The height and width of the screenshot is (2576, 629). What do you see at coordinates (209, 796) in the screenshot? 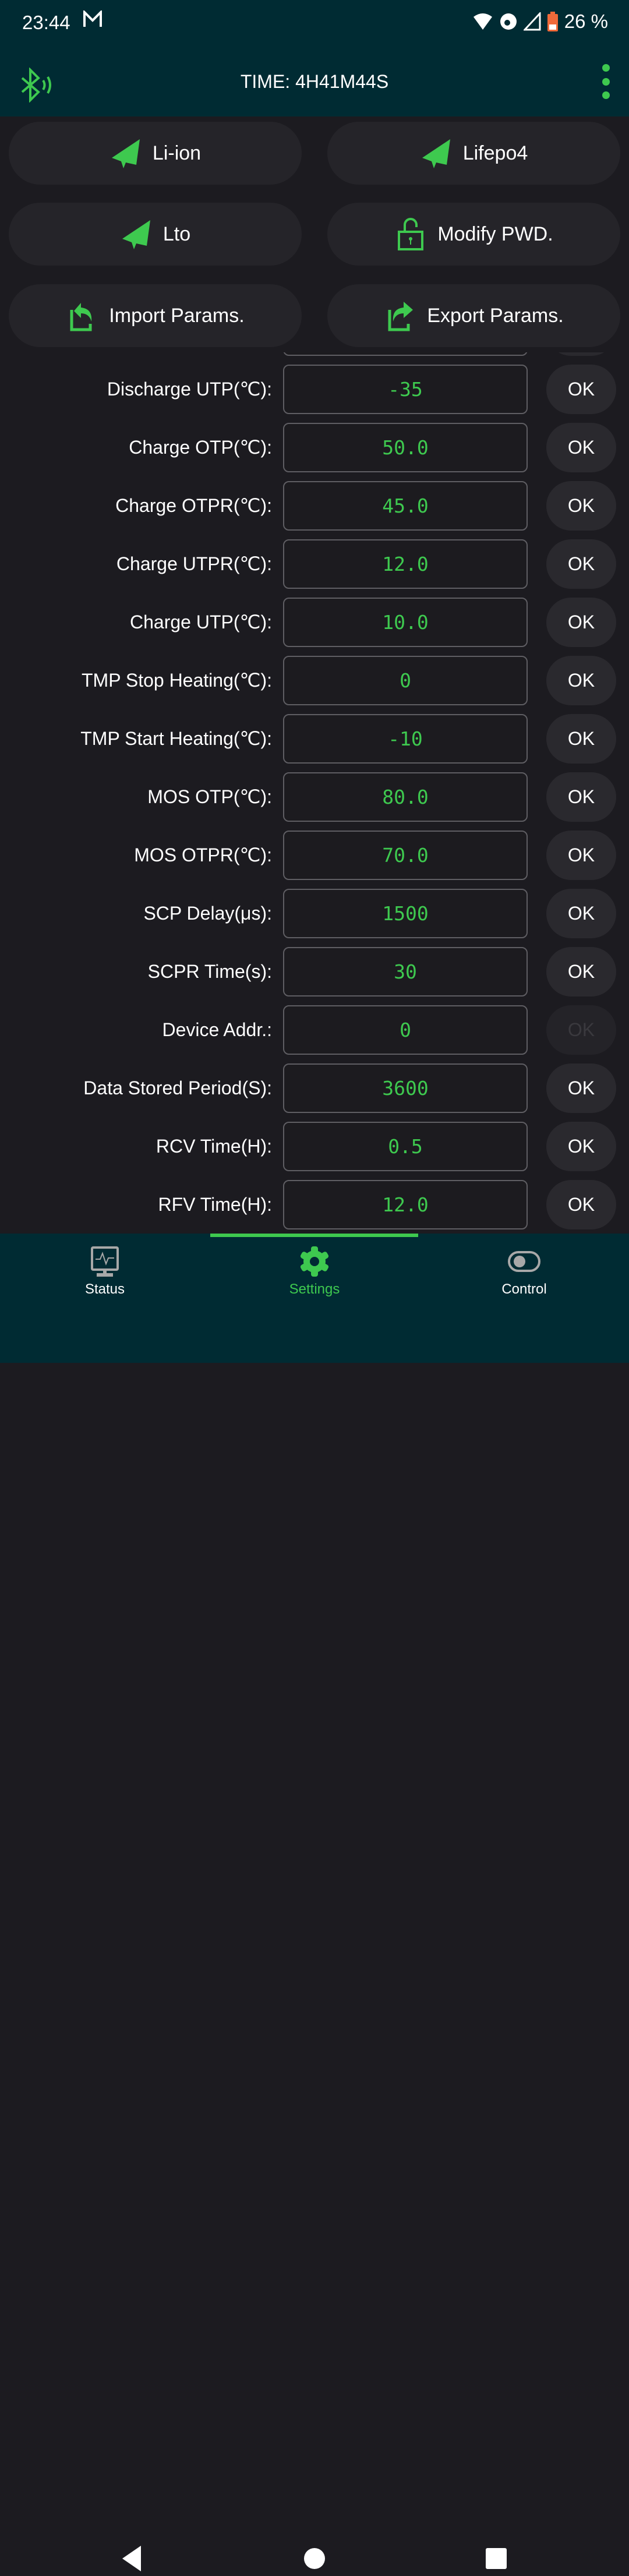
I see `param-label: MOS OTP(℃):` at bounding box center [209, 796].